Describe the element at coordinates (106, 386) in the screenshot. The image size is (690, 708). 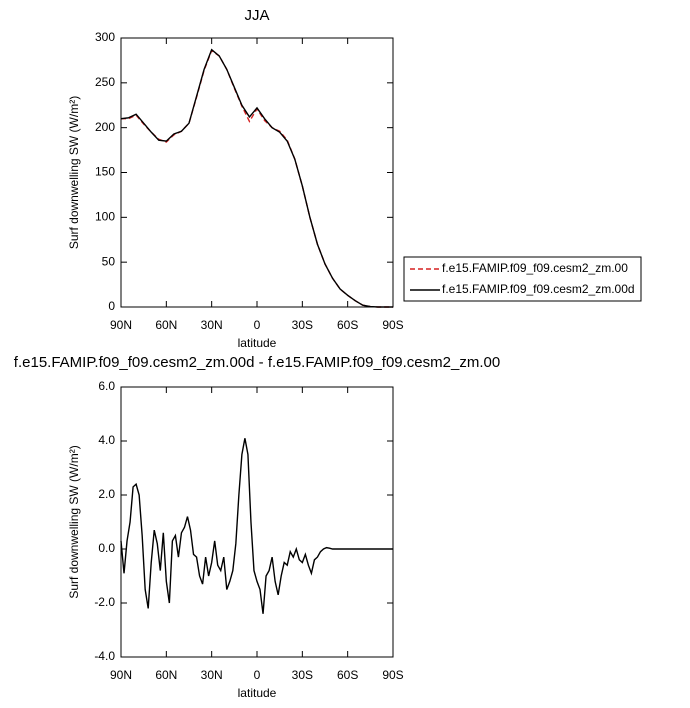
I see `y-tick-label: 6.0` at that location.